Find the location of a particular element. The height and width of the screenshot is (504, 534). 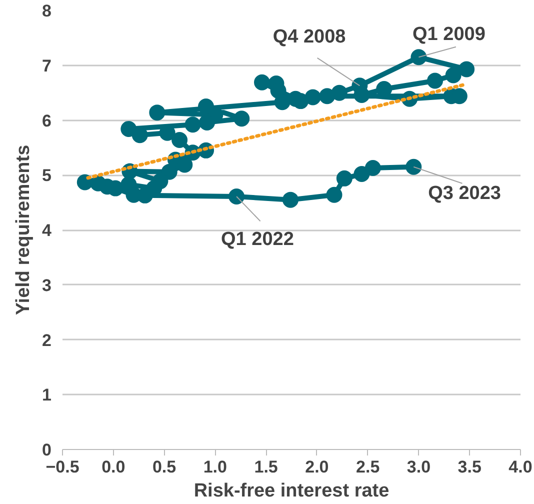

x-tick-label: 2.0 is located at coordinates (317, 467).